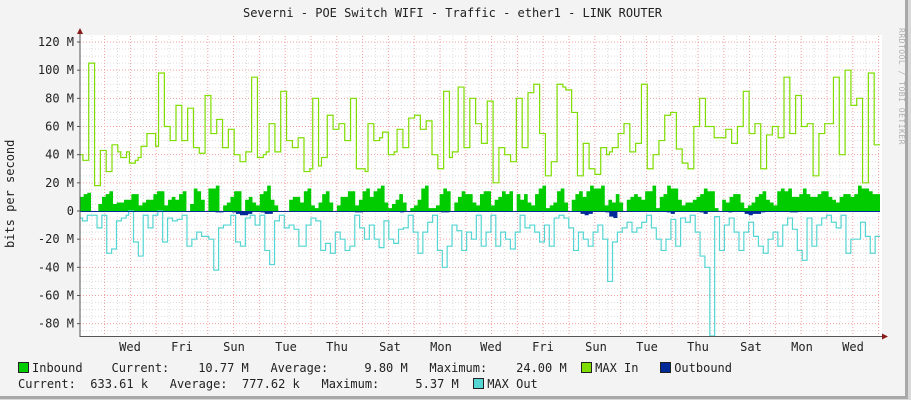 This screenshot has height=400, width=911. What do you see at coordinates (270, 384) in the screenshot?
I see `outbound-average-value: 777.62 k` at bounding box center [270, 384].